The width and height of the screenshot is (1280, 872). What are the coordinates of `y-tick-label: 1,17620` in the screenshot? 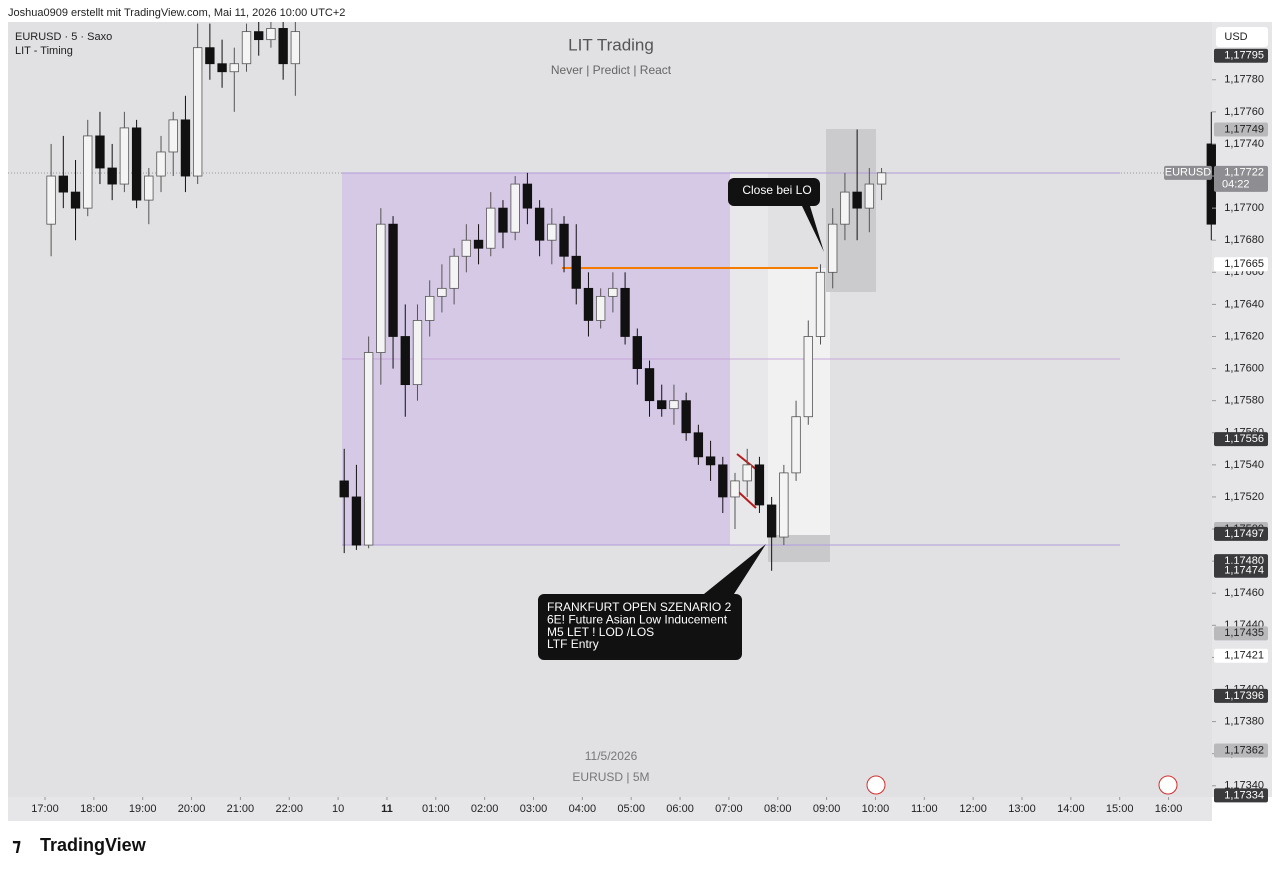 It's located at (1244, 336).